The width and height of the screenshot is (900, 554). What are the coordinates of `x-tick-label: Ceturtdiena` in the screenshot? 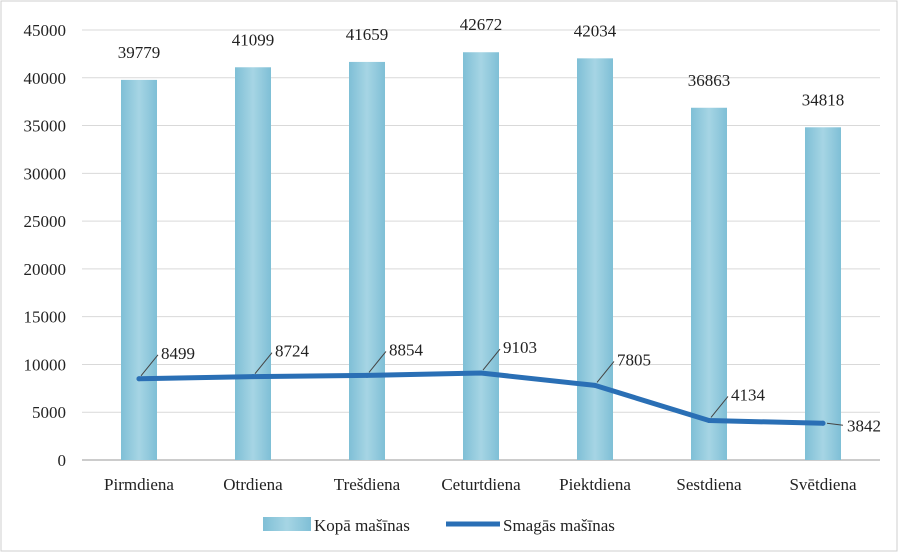 It's located at (481, 484).